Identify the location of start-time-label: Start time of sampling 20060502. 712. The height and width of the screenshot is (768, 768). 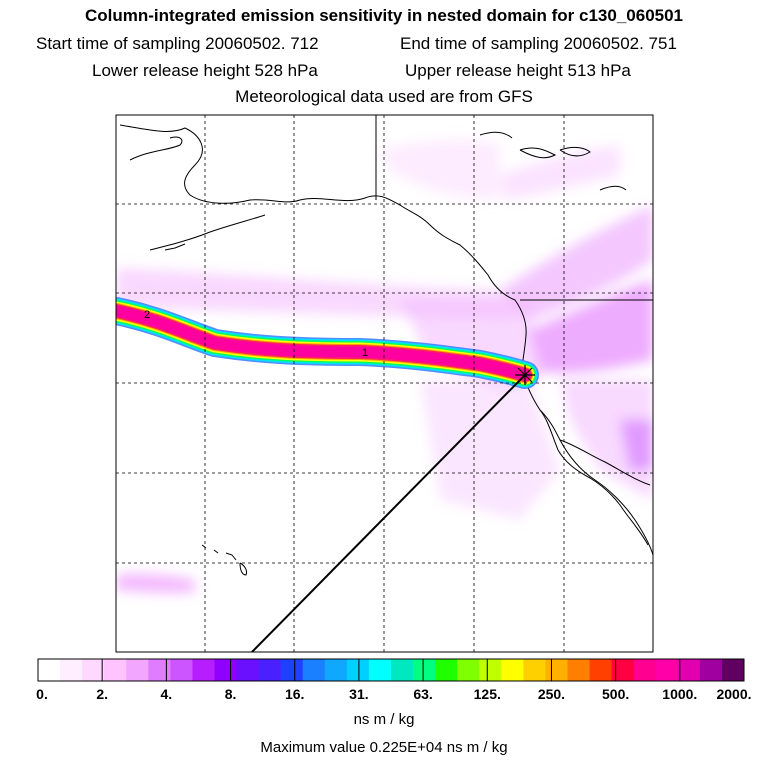
(177, 43).